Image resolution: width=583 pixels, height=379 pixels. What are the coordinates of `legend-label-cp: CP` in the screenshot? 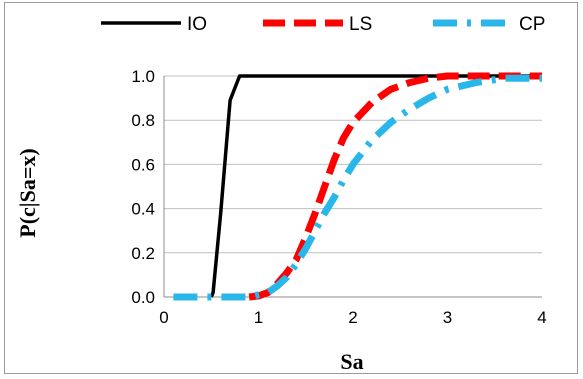 It's located at (532, 24).